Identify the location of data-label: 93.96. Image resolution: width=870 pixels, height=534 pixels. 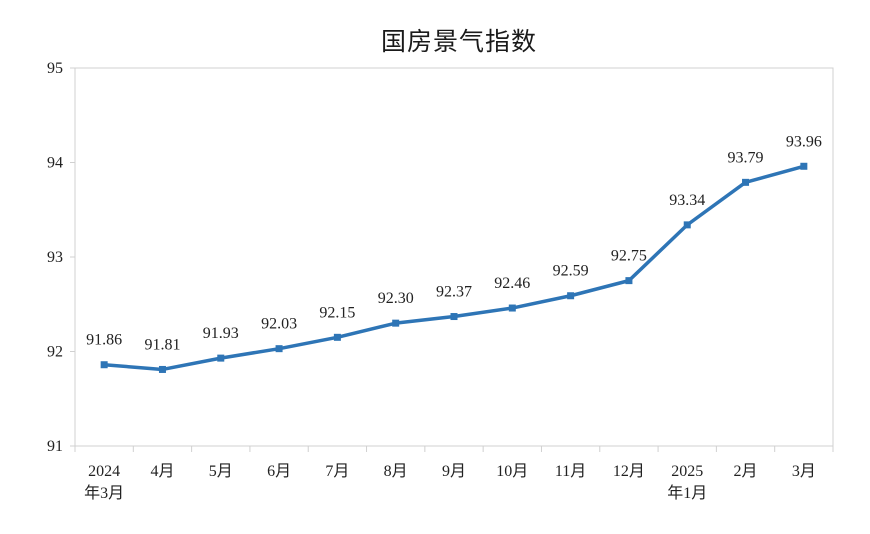
(804, 141).